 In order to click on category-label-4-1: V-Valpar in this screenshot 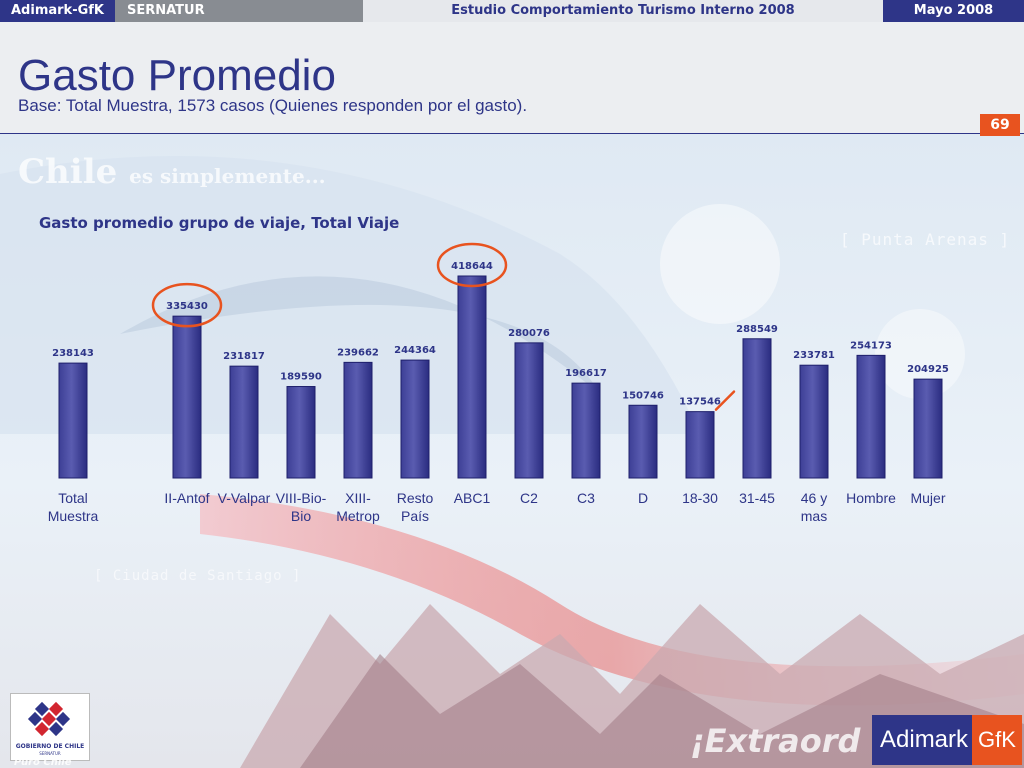, I will do `click(244, 498)`.